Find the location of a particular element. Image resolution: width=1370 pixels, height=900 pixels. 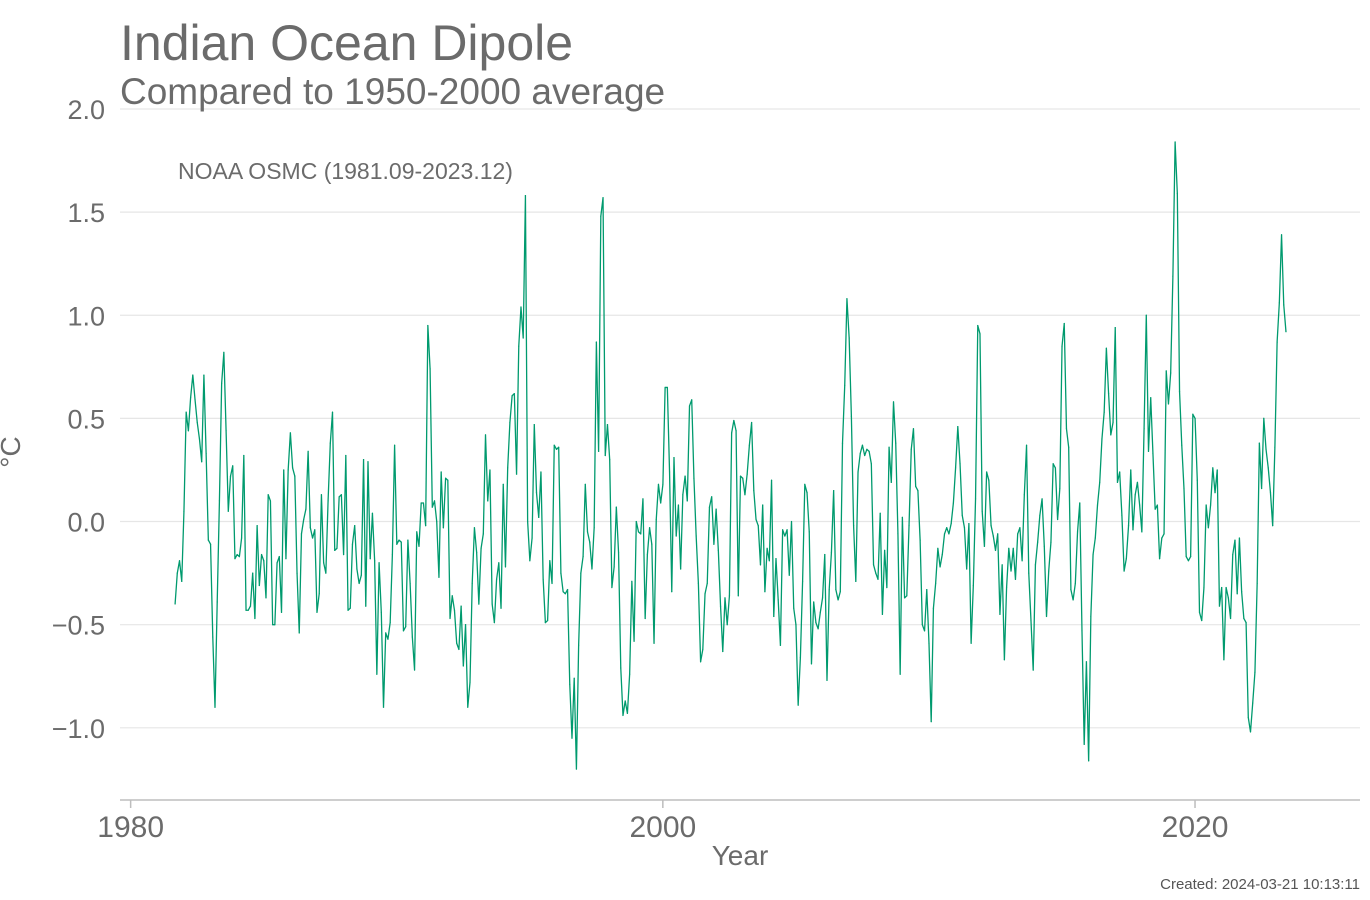

created-timestamp: Created: 2024-03-21 10:13:11 is located at coordinates (1260, 884).